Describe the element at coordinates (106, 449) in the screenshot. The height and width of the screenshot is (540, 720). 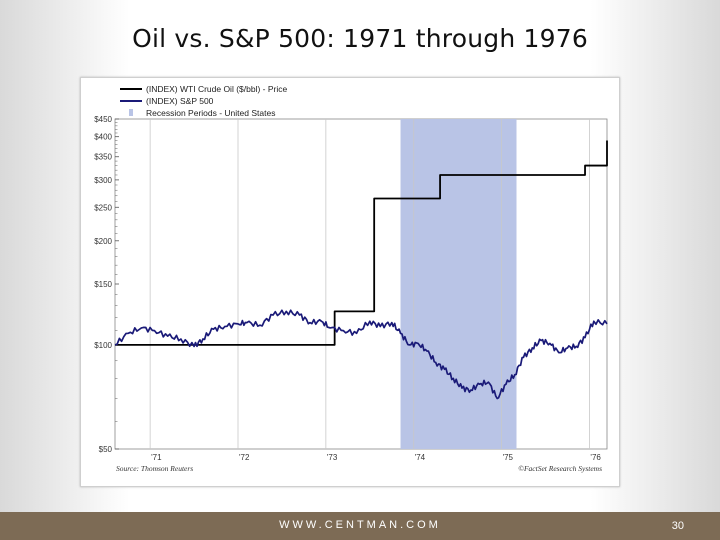
I see `y-tick-label: $50` at that location.